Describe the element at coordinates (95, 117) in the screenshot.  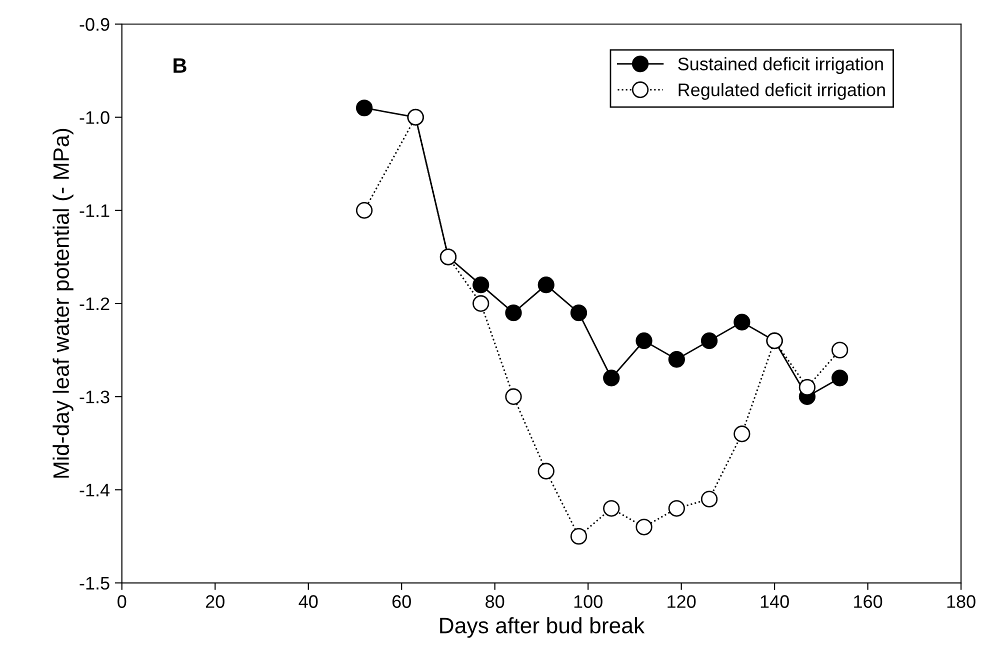
I see `y-tick-label: -1.0` at that location.